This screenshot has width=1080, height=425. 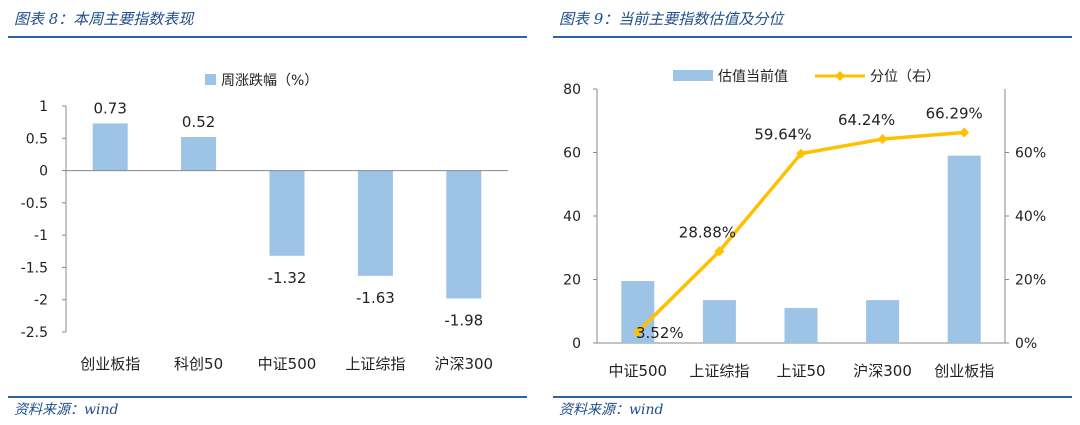 I want to click on y-tick-label: -1.5, so click(x=34, y=268).